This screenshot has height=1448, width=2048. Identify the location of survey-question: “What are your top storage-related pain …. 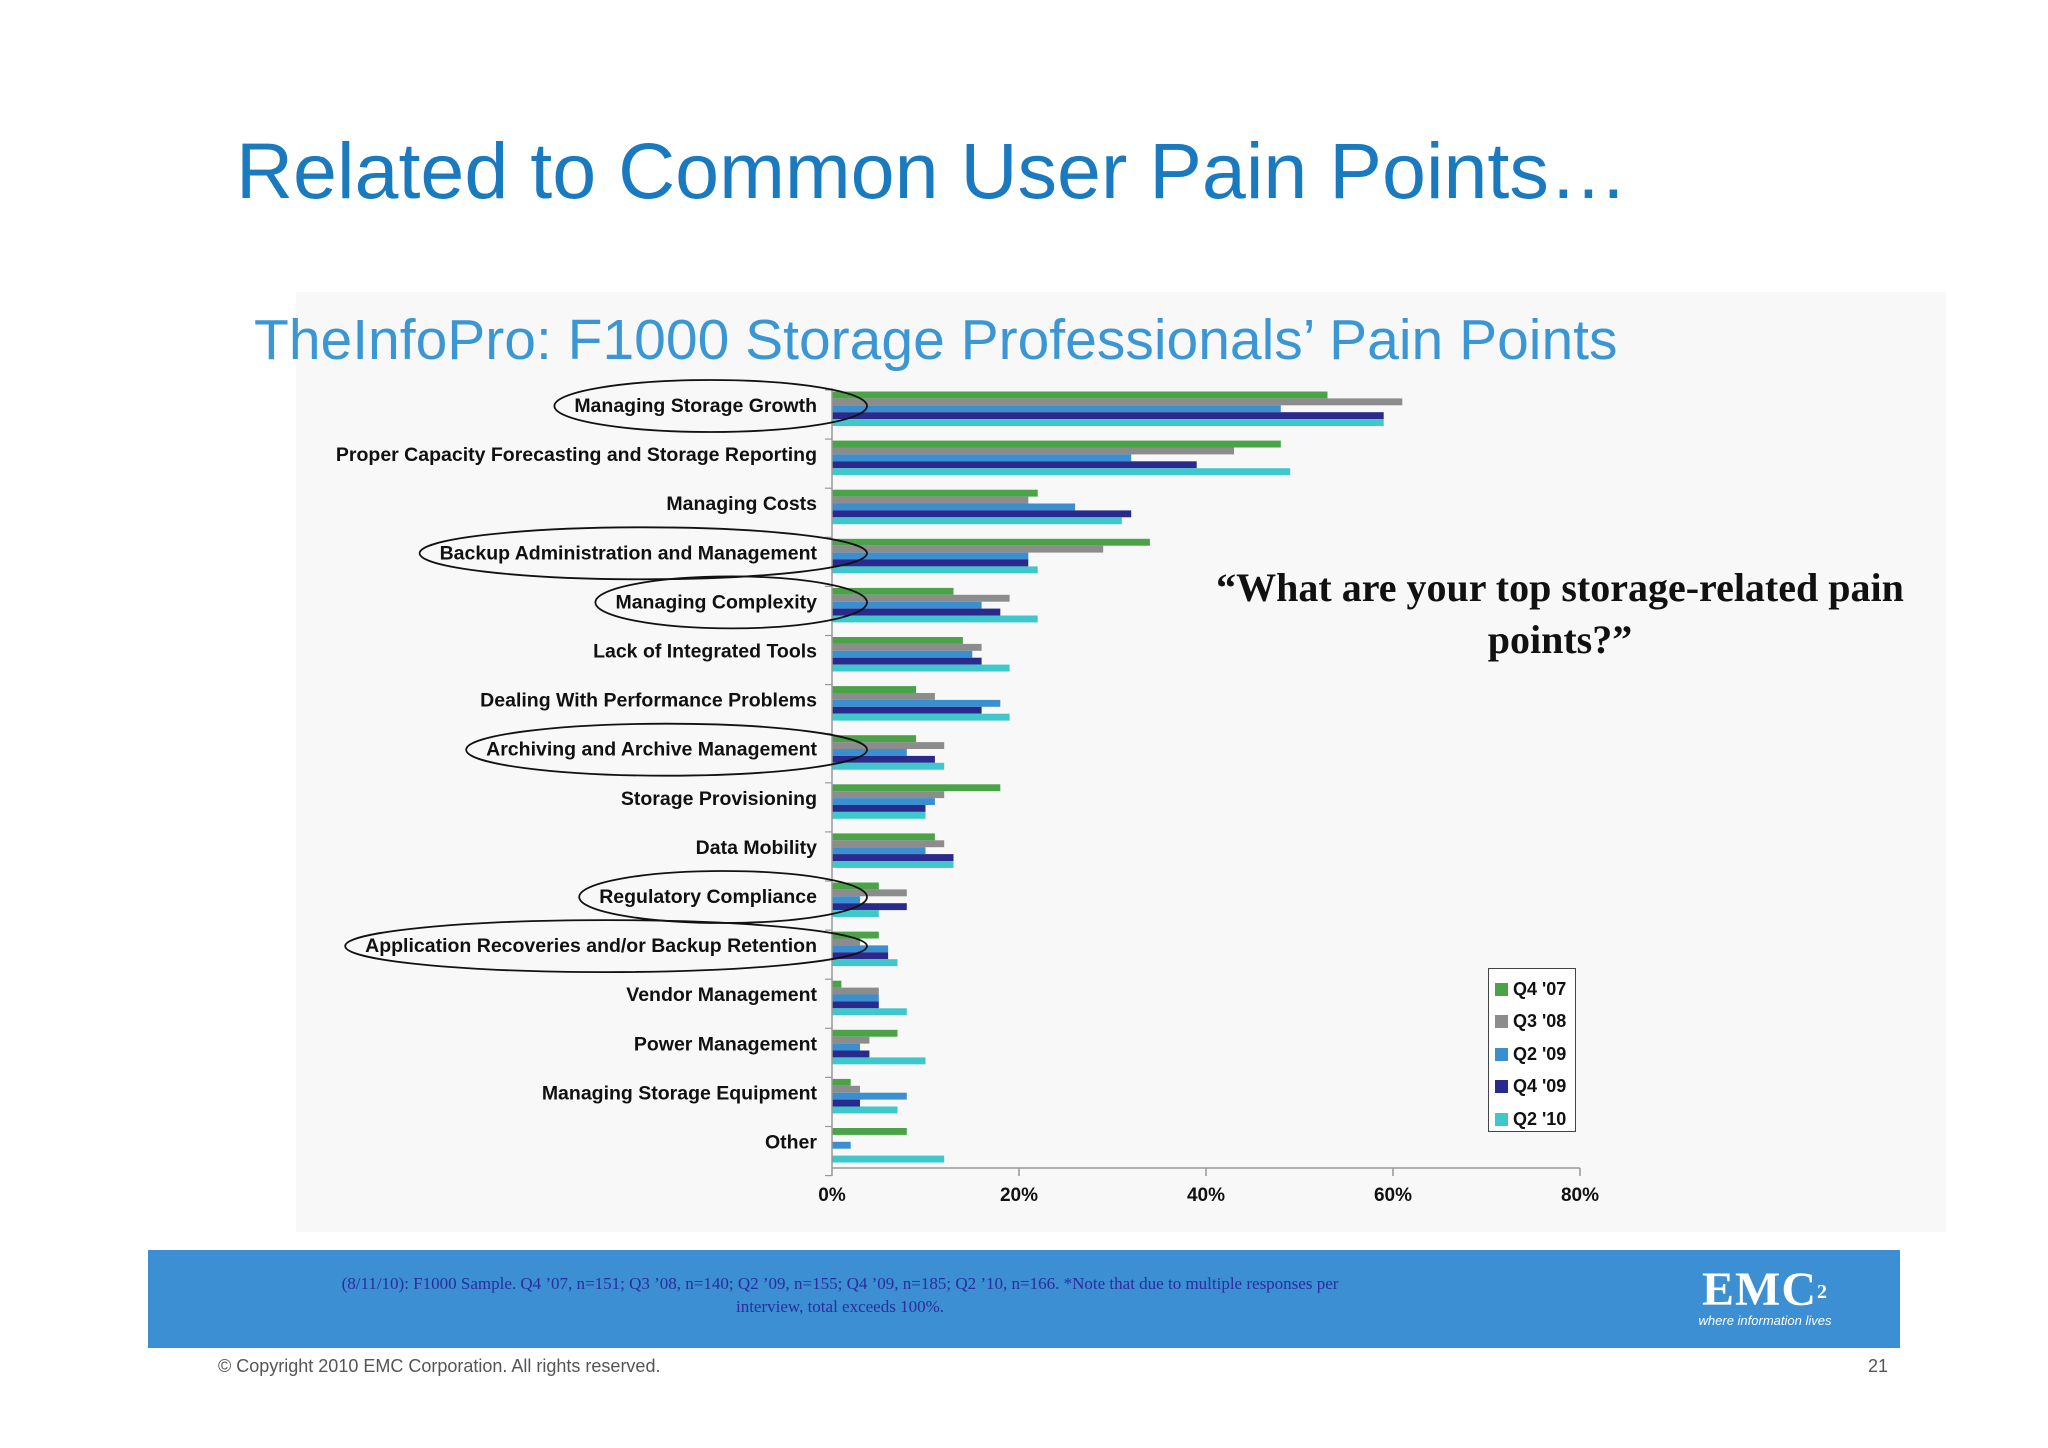
(1560, 613).